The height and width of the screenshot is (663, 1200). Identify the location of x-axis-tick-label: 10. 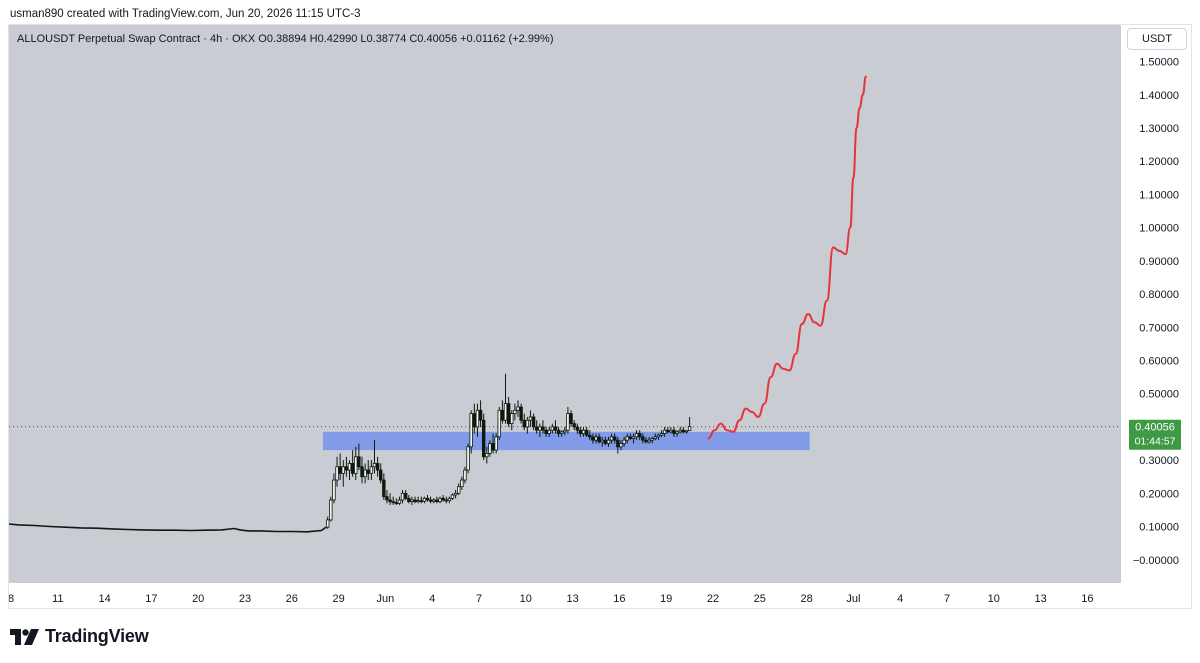
(994, 599).